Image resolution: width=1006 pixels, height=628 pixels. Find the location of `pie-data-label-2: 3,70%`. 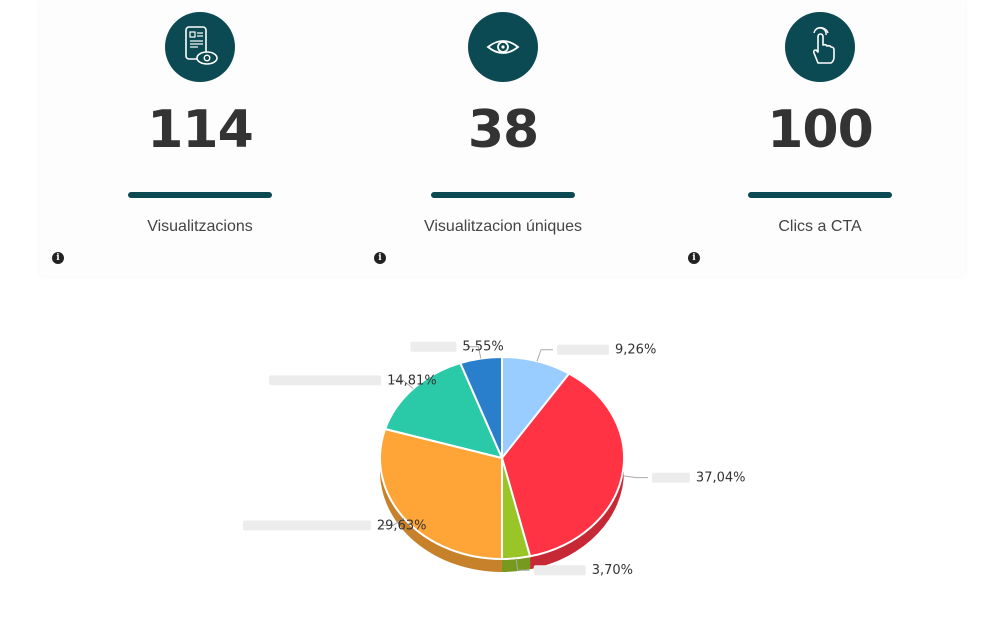

pie-data-label-2: 3,70% is located at coordinates (612, 570).